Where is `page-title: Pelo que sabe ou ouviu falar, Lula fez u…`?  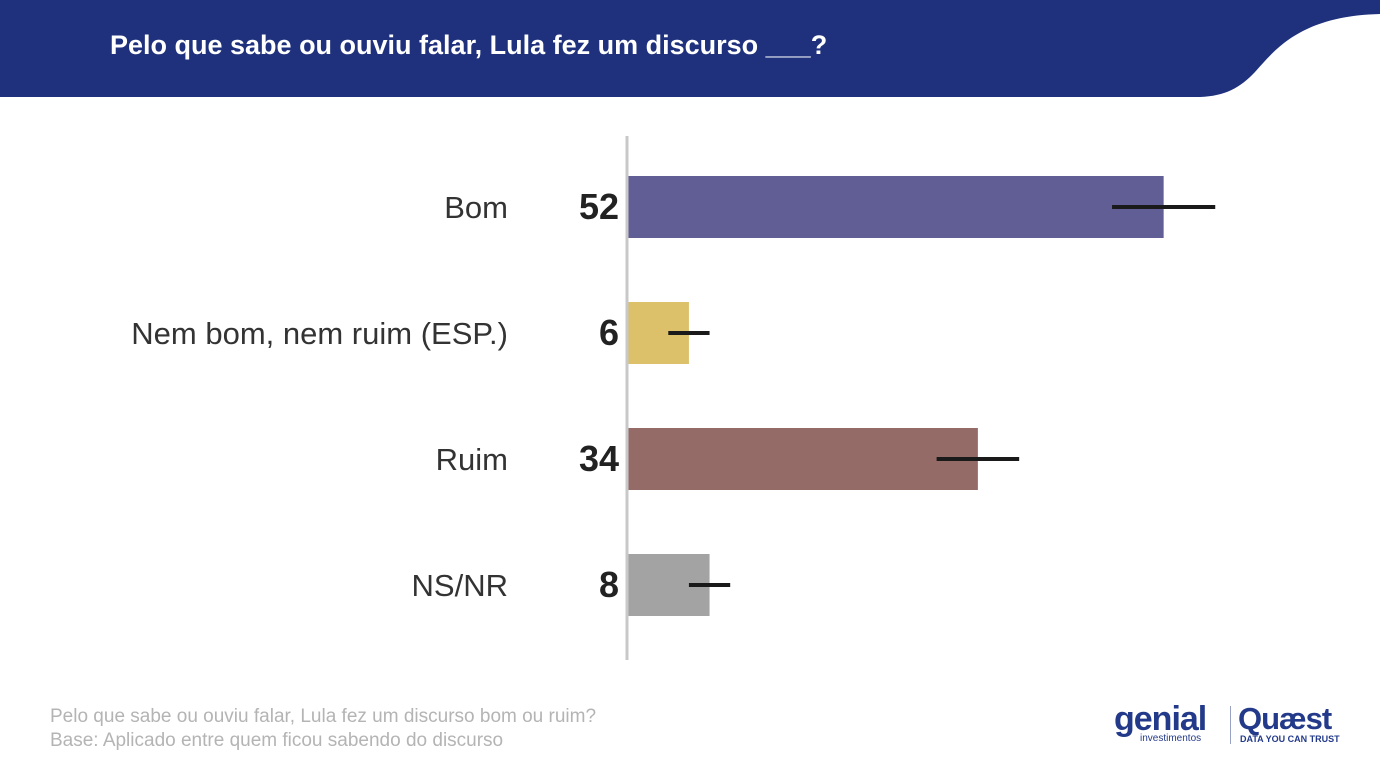
page-title: Pelo que sabe ou ouviu falar, Lula fez u… is located at coordinates (469, 45).